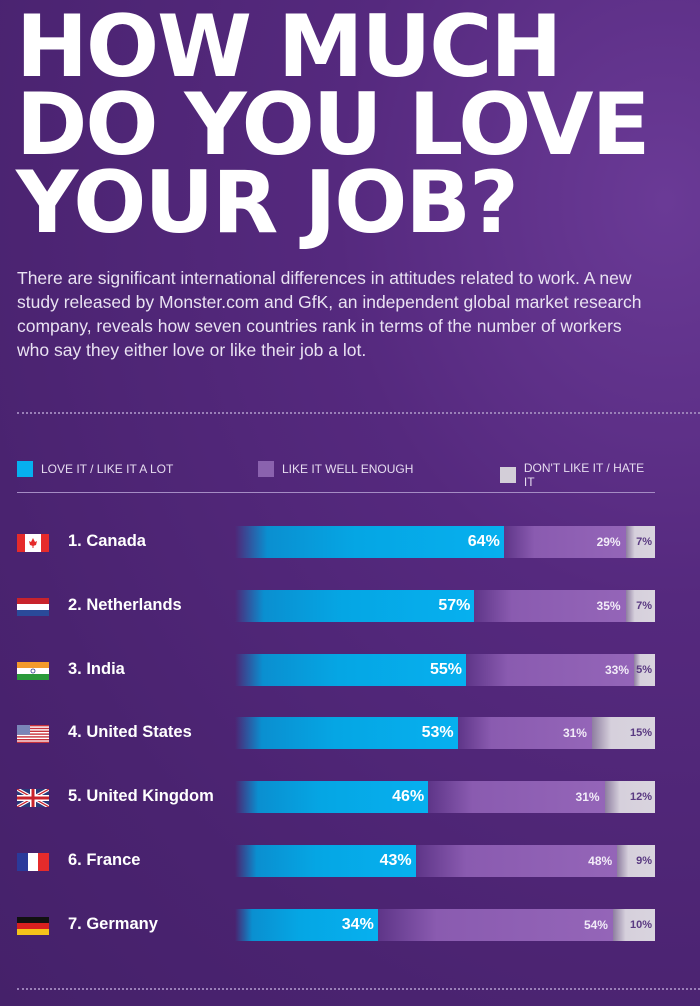 This screenshot has width=700, height=1006. What do you see at coordinates (608, 542) in the screenshot?
I see `data-label: 29%` at bounding box center [608, 542].